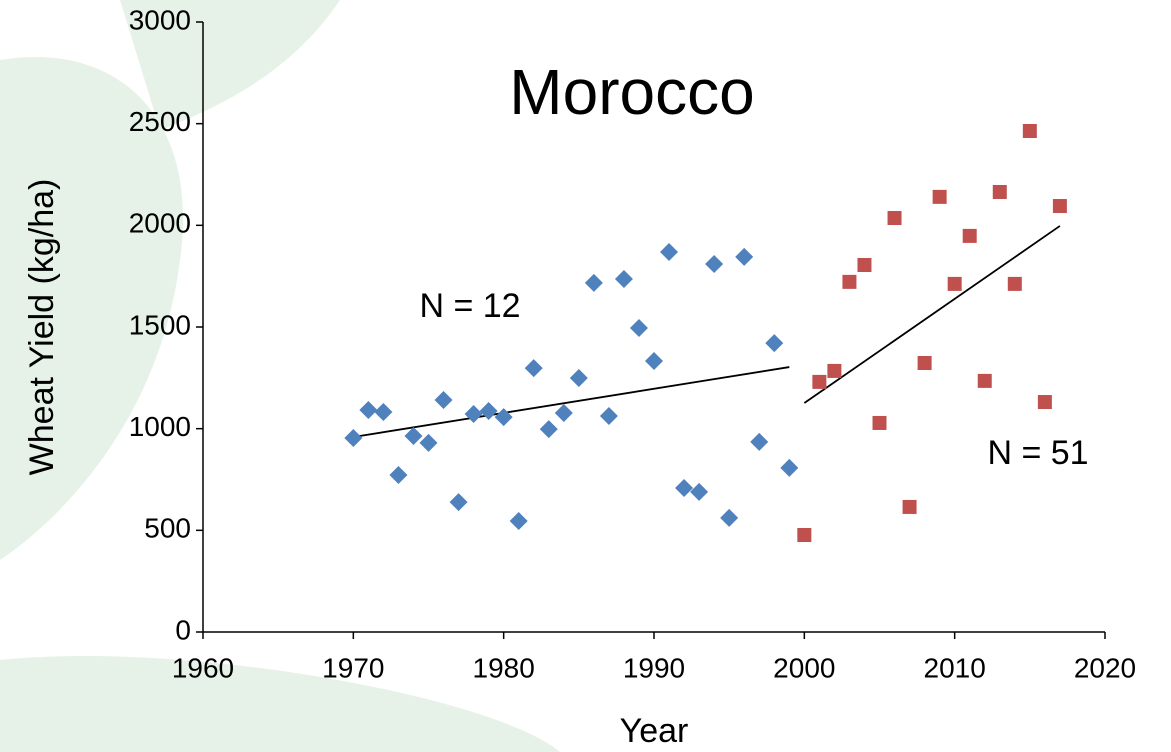 This screenshot has width=1171, height=752. I want to click on x-tick-label: 1970, so click(353, 667).